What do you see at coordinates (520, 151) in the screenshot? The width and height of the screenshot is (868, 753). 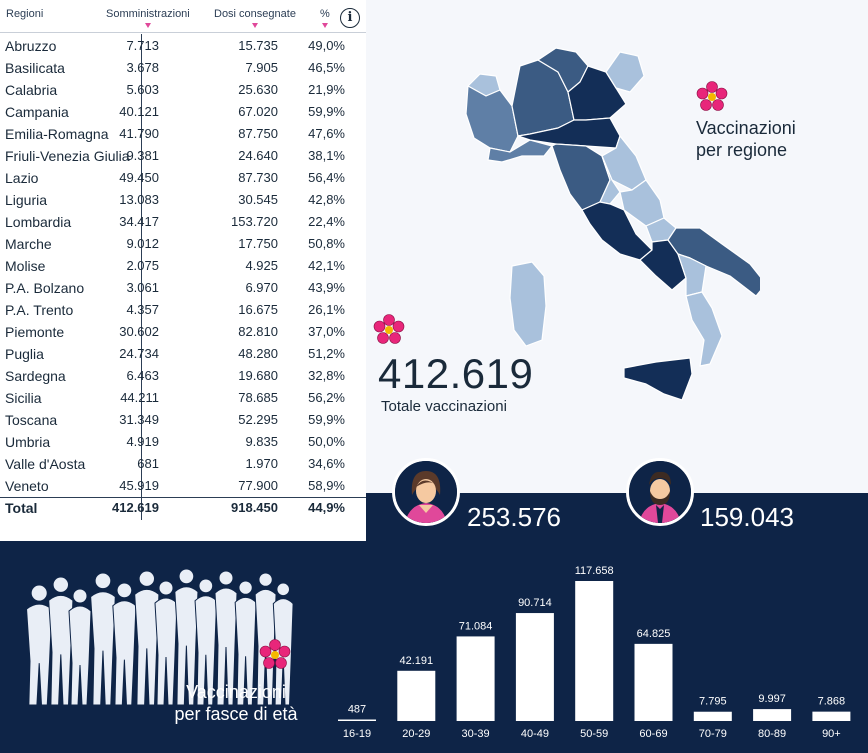 I see `region-liguria` at bounding box center [520, 151].